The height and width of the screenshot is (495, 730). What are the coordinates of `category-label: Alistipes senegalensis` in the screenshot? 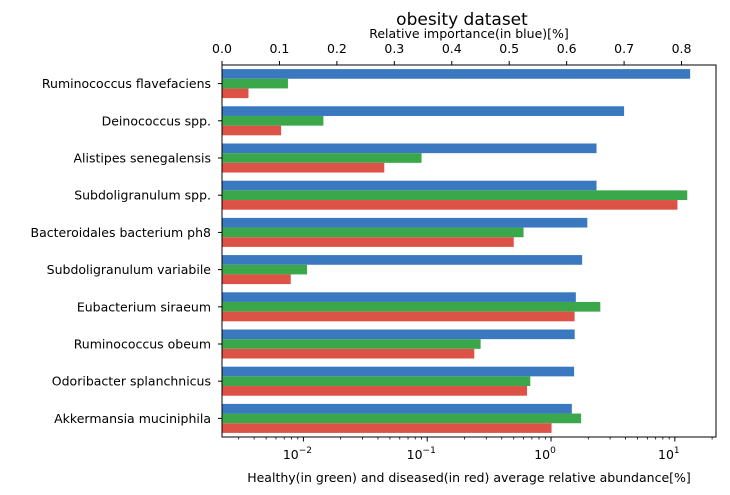 It's located at (143, 158).